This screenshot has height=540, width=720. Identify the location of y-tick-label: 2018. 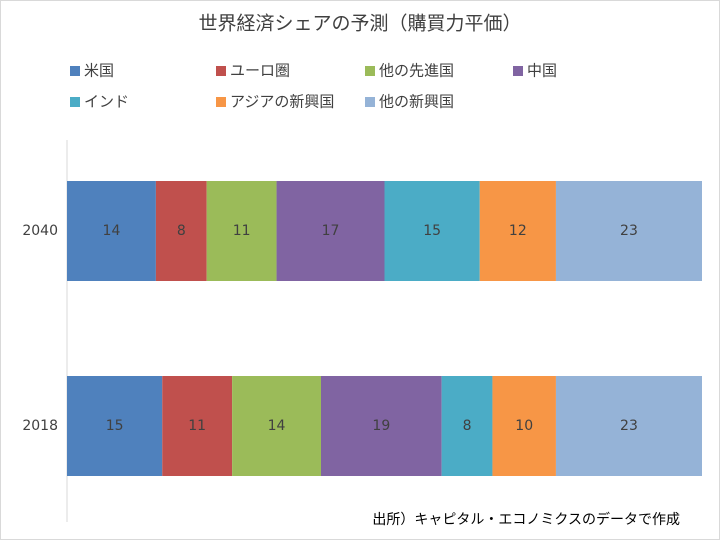
(40, 426).